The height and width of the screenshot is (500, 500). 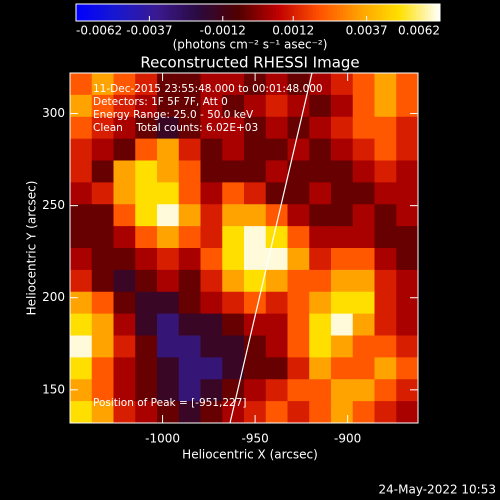 What do you see at coordinates (53, 297) in the screenshot?
I see `y-tick-label: 200` at bounding box center [53, 297].